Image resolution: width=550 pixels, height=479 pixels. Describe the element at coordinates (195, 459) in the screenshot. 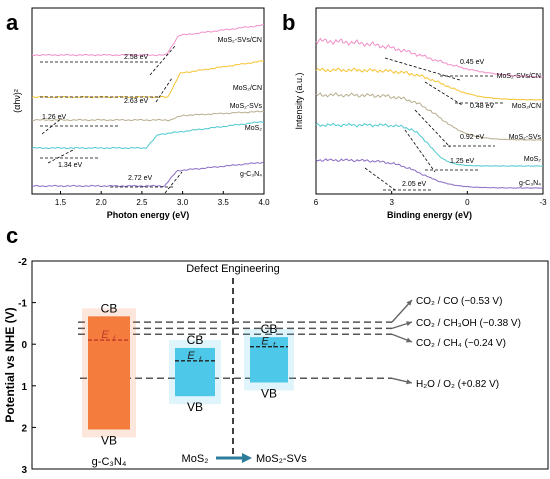

I see `material-label-mos2: MoS₂` at that location.